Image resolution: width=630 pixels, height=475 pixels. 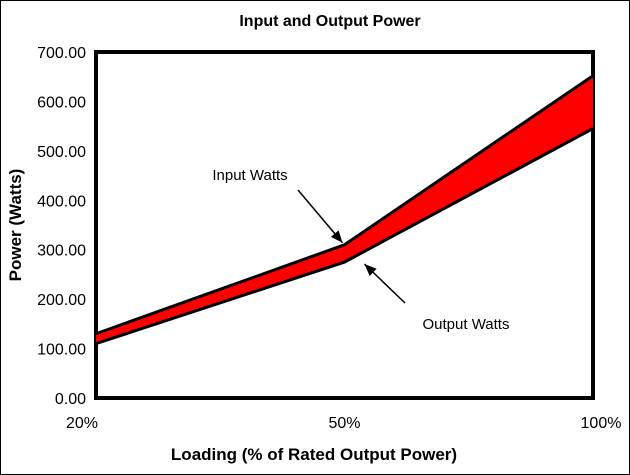 I want to click on input-watts-annotation: Input Watts, so click(x=249, y=175).